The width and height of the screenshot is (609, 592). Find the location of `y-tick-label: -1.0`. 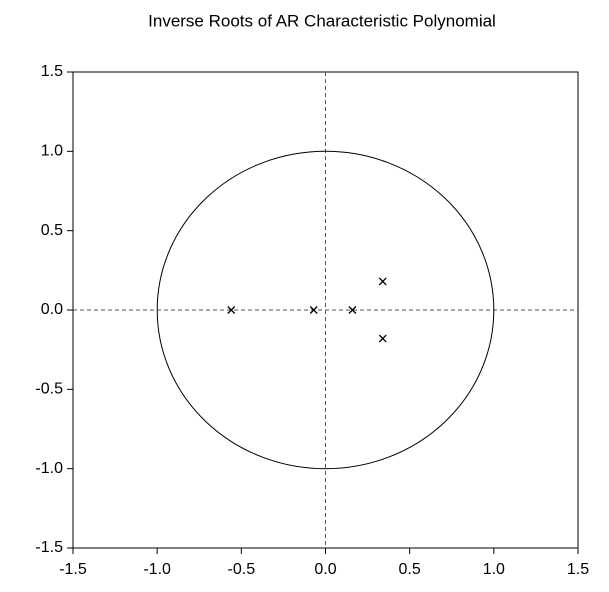

y-tick-label: -1.0 is located at coordinates (49, 468).